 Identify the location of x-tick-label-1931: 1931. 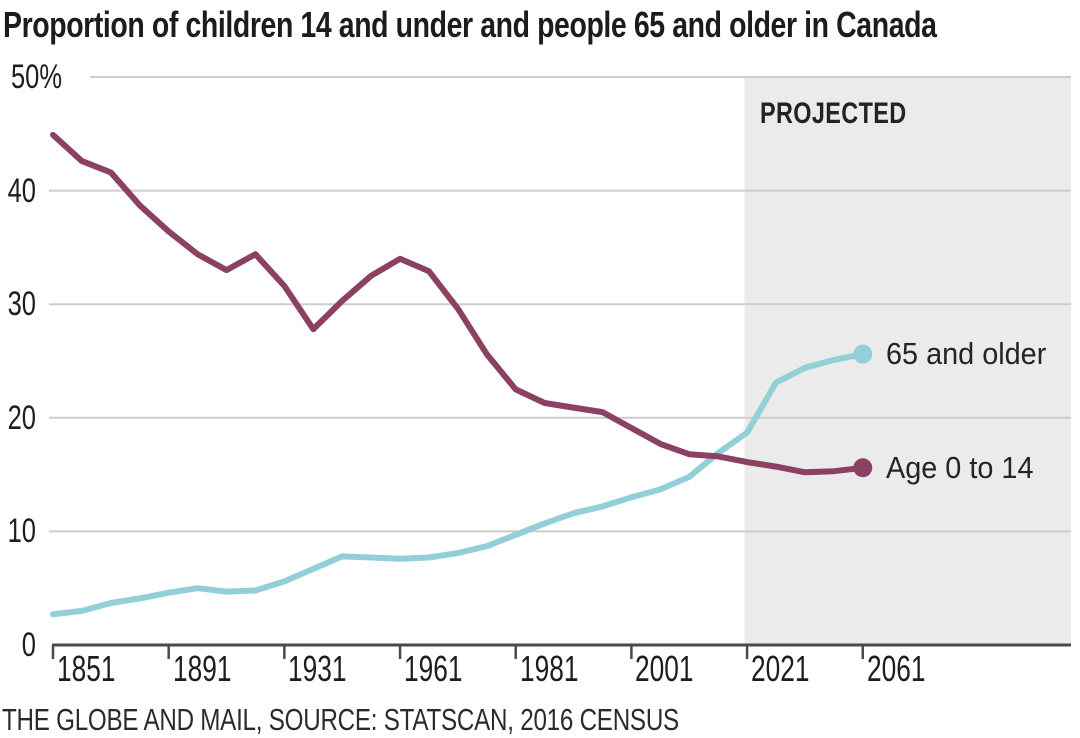
(317, 668).